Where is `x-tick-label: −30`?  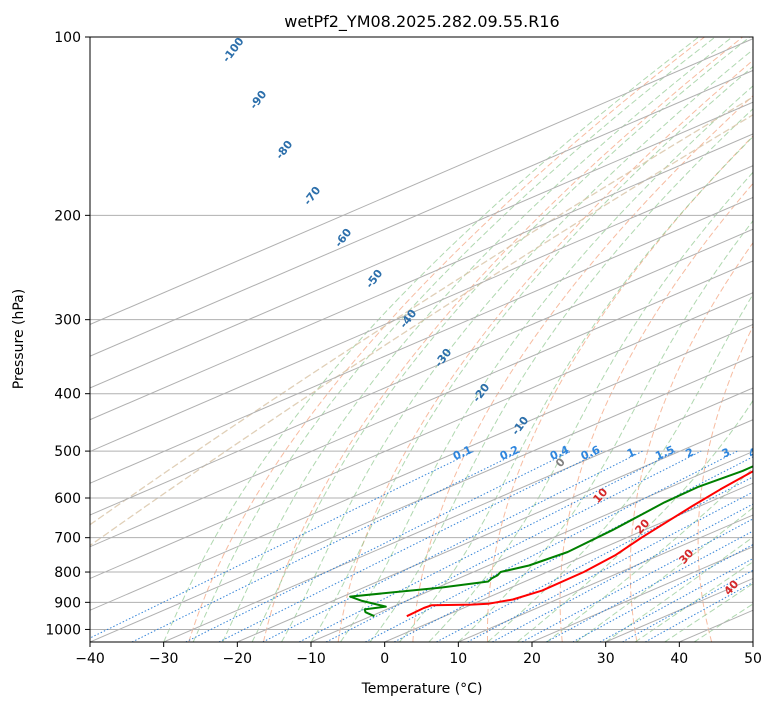 x-tick-label: −30 is located at coordinates (164, 659).